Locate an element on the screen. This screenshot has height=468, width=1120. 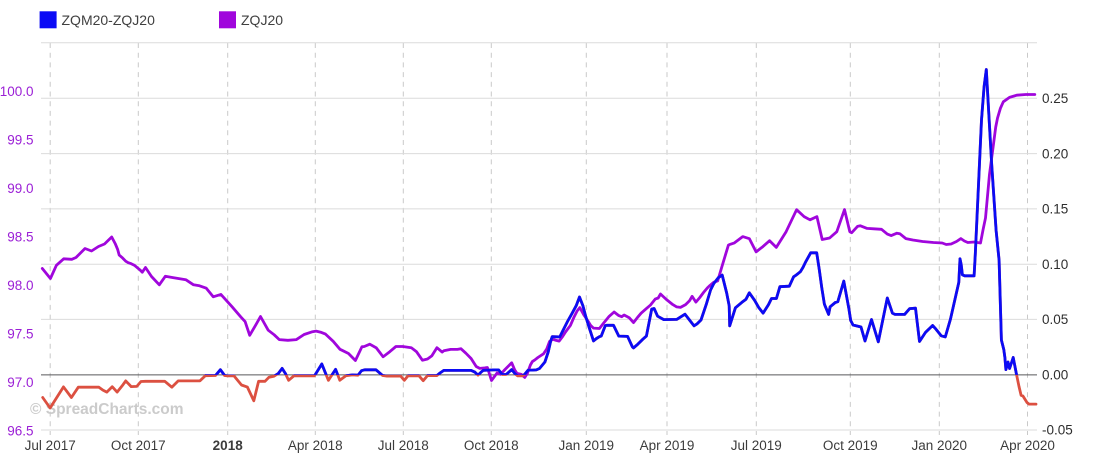
svg-text: 0.20 is located at coordinates (1055, 153).